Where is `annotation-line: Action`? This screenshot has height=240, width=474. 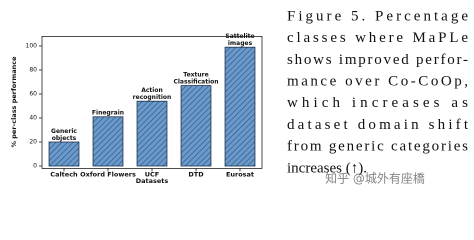
annotation-line: Action is located at coordinates (152, 90).